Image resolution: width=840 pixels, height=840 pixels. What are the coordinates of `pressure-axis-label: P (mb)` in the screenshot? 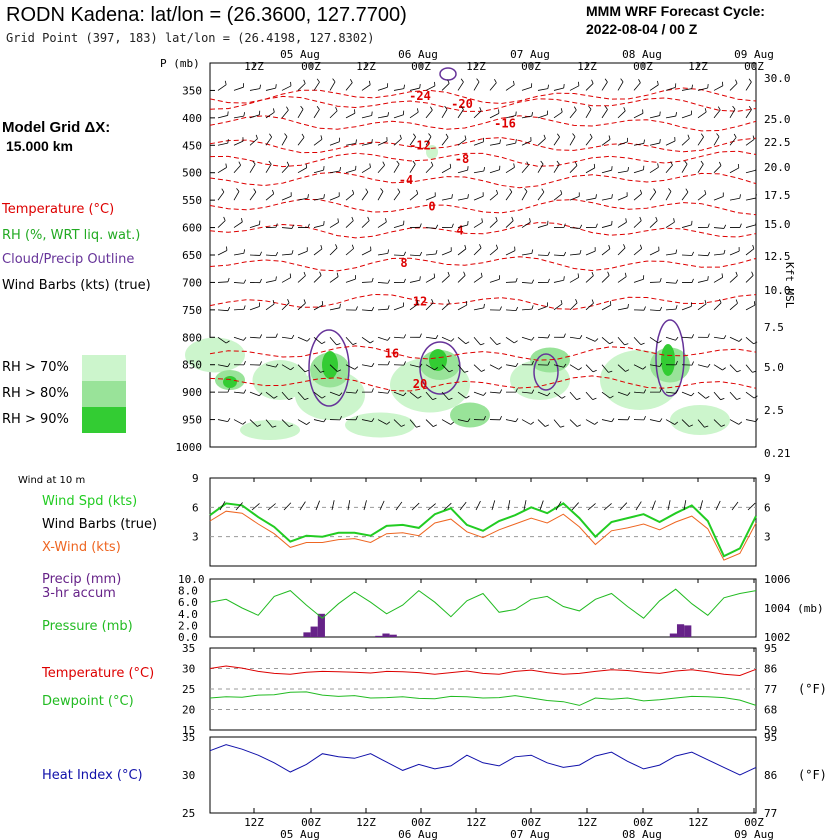 It's located at (180, 63).